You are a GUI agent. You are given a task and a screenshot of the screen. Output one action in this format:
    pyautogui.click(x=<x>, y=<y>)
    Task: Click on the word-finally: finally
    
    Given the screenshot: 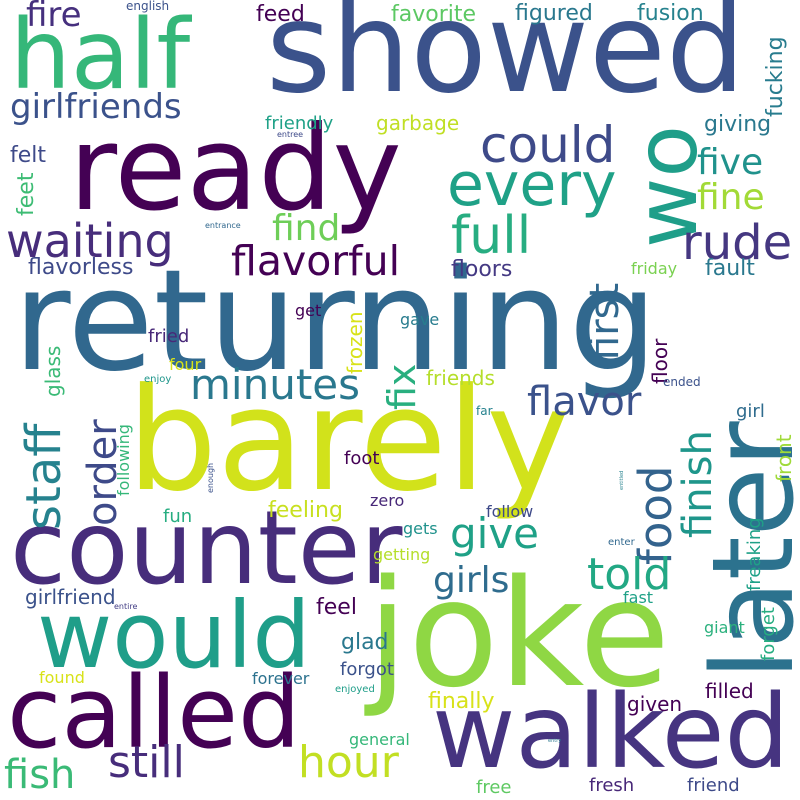 What is the action you would take?
    pyautogui.click(x=461, y=701)
    